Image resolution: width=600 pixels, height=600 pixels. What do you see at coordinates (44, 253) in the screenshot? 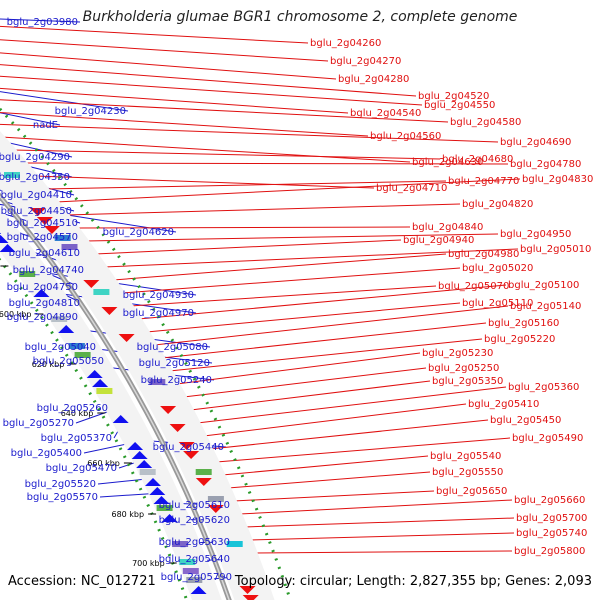
I see `left-gene-label: bglu_2g04610` at bounding box center [44, 253].